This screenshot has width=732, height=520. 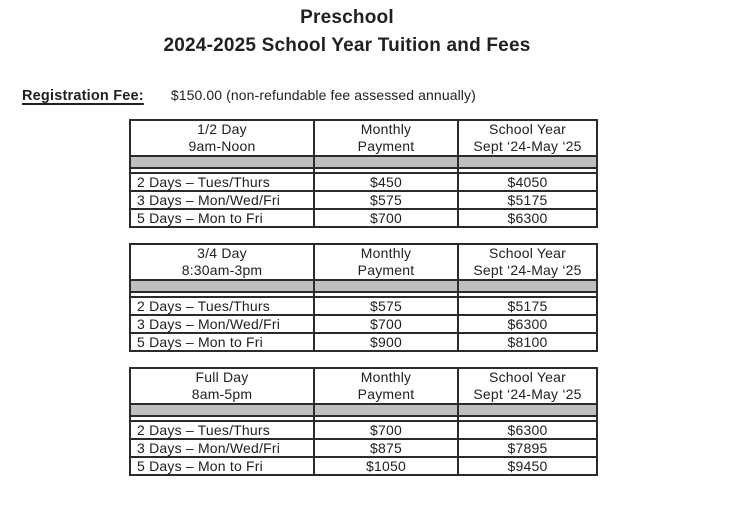 I want to click on program-hours: 8:30am-3pm, so click(x=222, y=270).